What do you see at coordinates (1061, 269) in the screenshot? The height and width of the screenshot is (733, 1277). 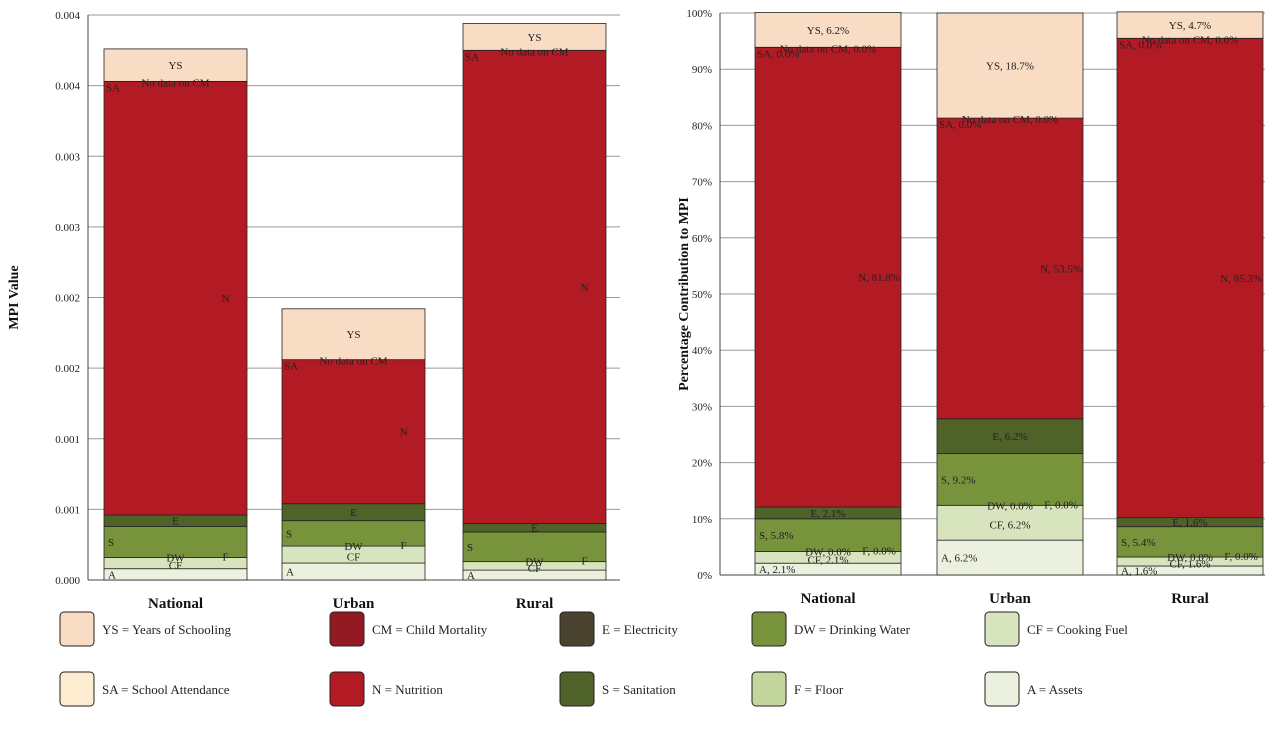 I see `pct-data-label-n: N, 53.5%` at bounding box center [1061, 269].